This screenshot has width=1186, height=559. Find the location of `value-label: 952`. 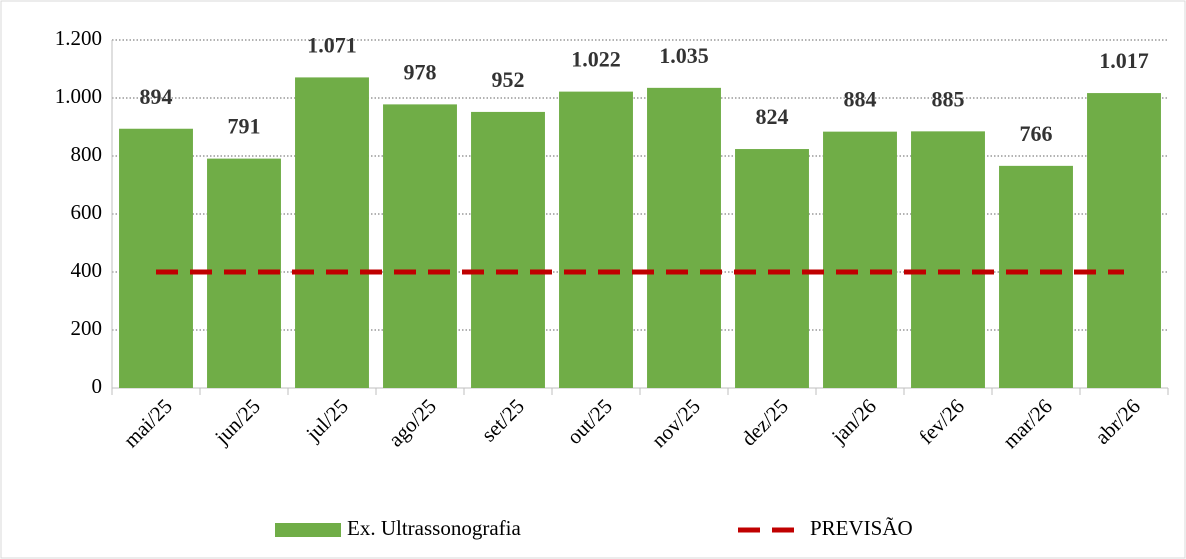

value-label: 952 is located at coordinates (508, 79).